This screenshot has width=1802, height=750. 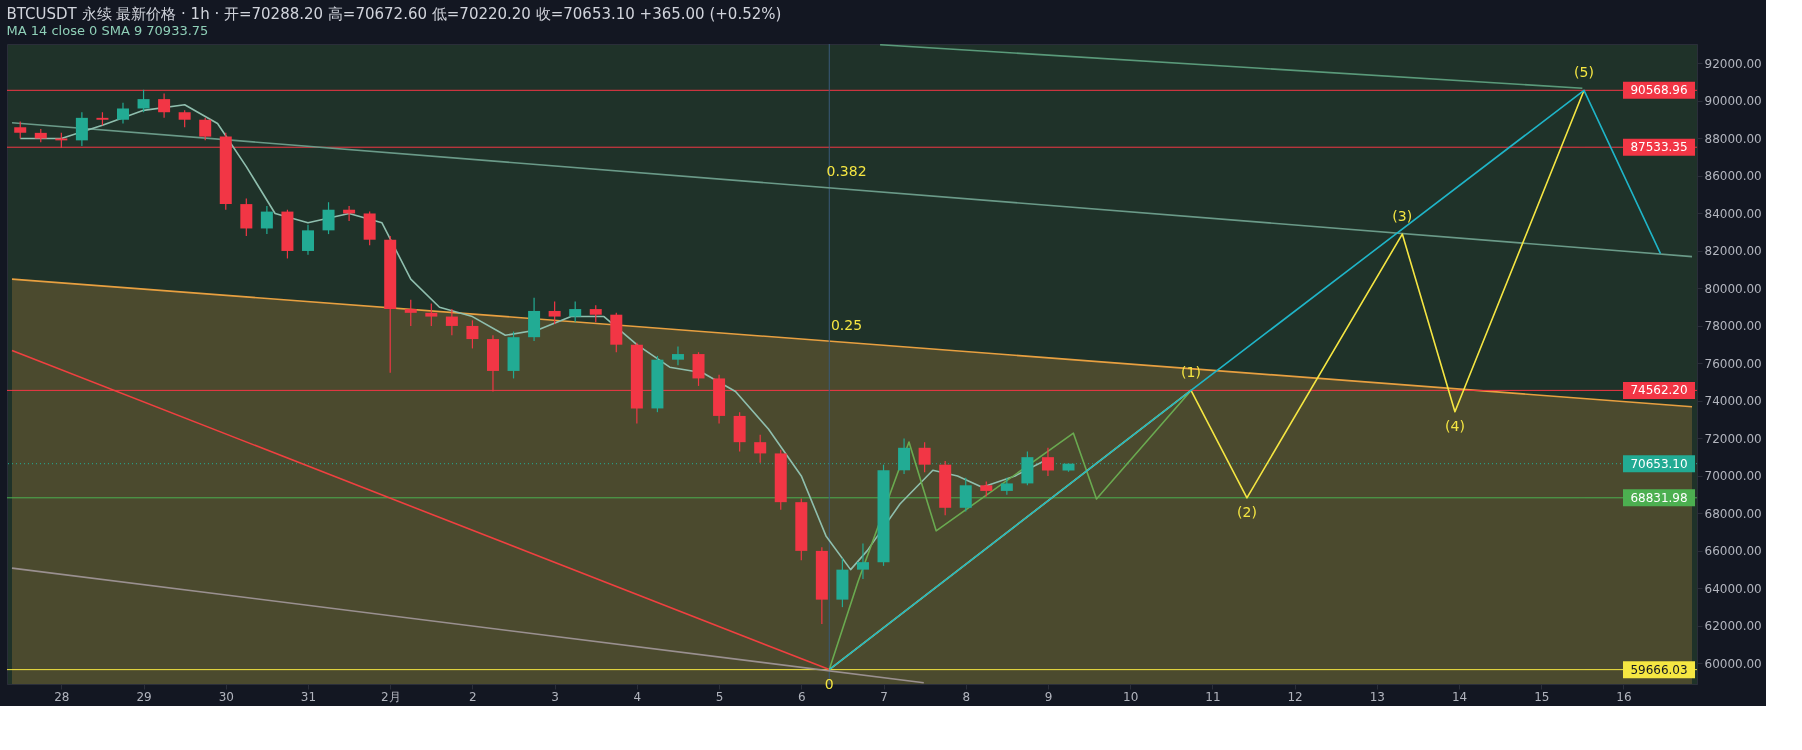 I want to click on x-tick-label: 13, so click(x=1377, y=696).